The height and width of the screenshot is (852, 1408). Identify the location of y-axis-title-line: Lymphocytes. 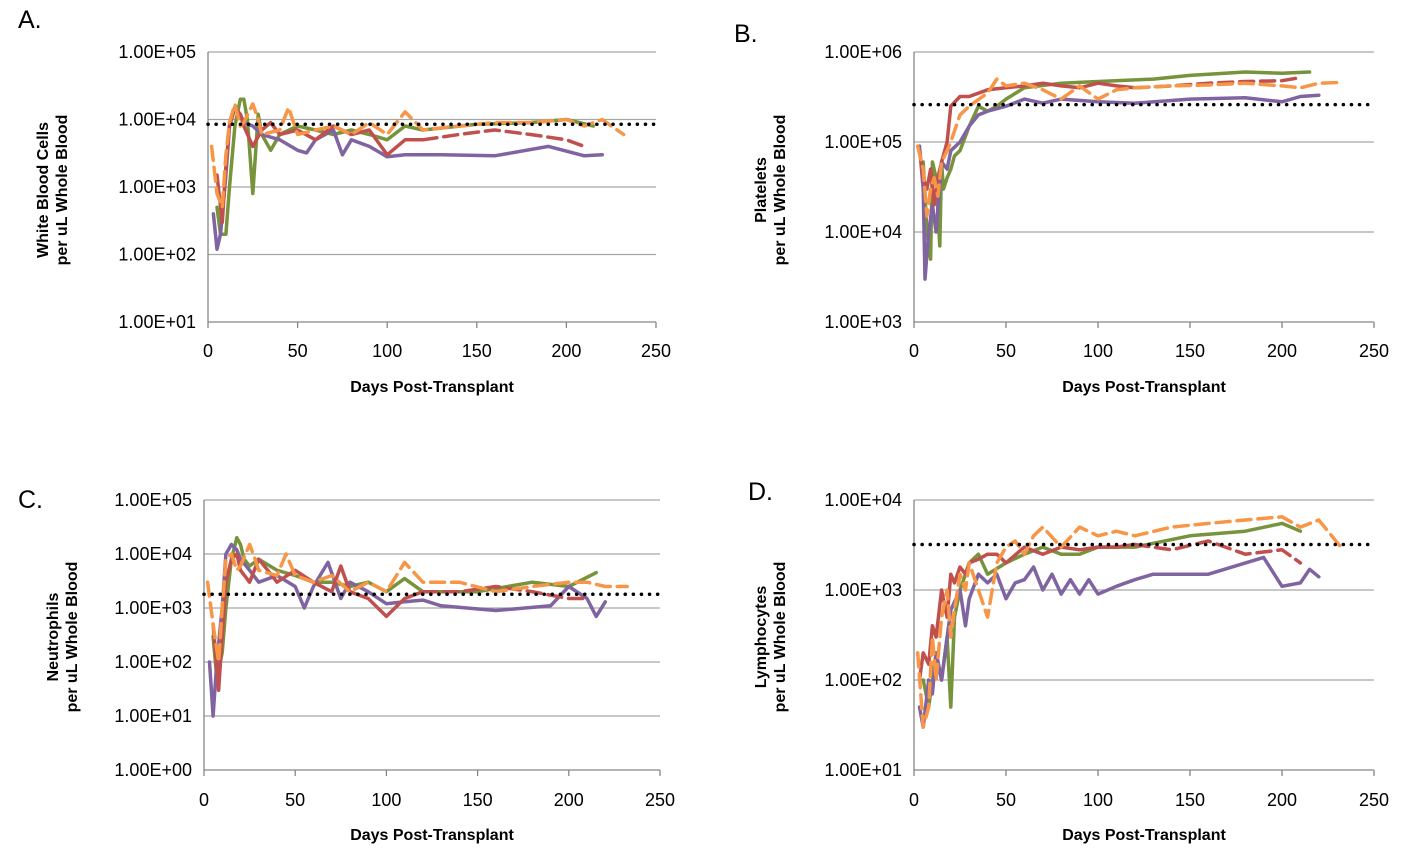
(761, 637).